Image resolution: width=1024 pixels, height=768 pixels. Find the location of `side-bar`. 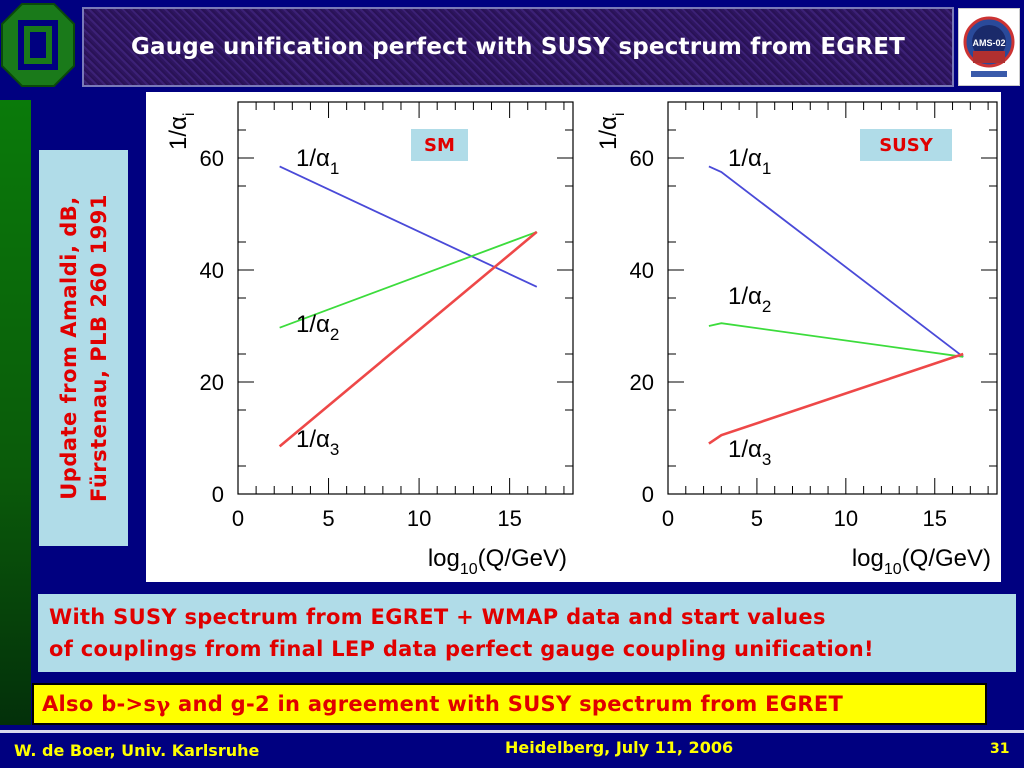

side-bar is located at coordinates (15, 412).